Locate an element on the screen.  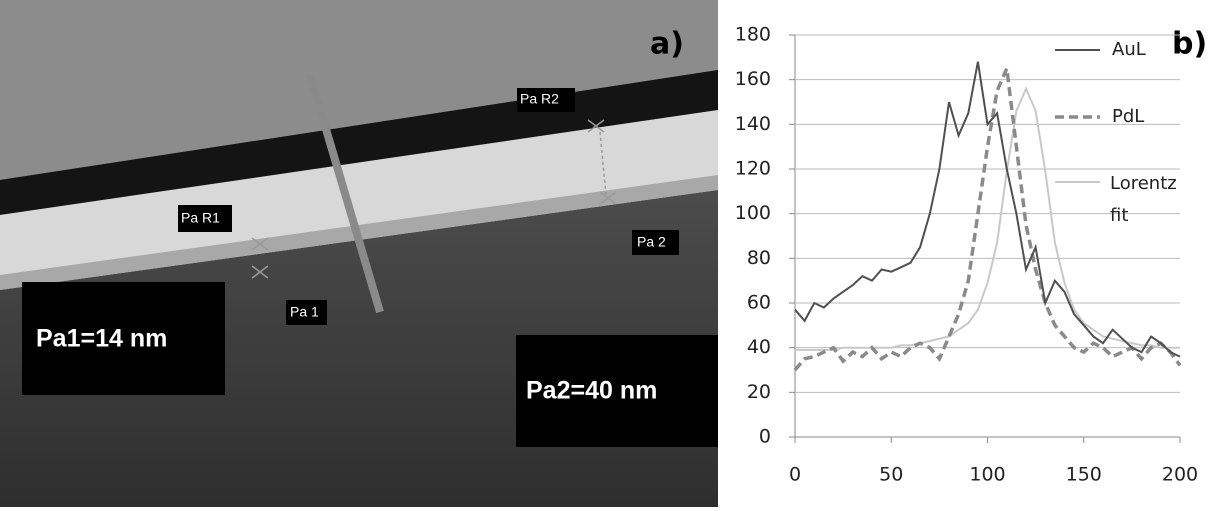
marker-label: Pa 2 is located at coordinates (651, 242).